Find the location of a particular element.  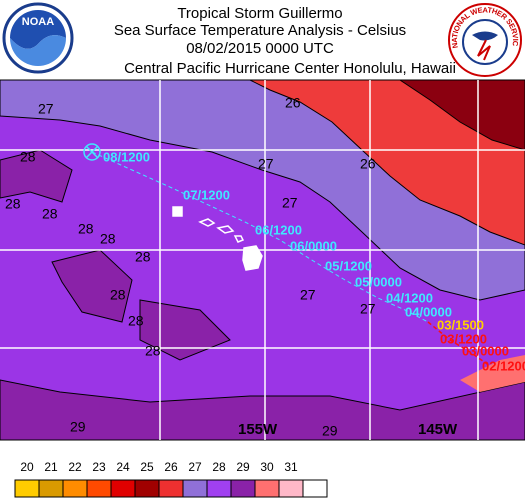

noaa-logo-text: NOAA is located at coordinates (38, 22).